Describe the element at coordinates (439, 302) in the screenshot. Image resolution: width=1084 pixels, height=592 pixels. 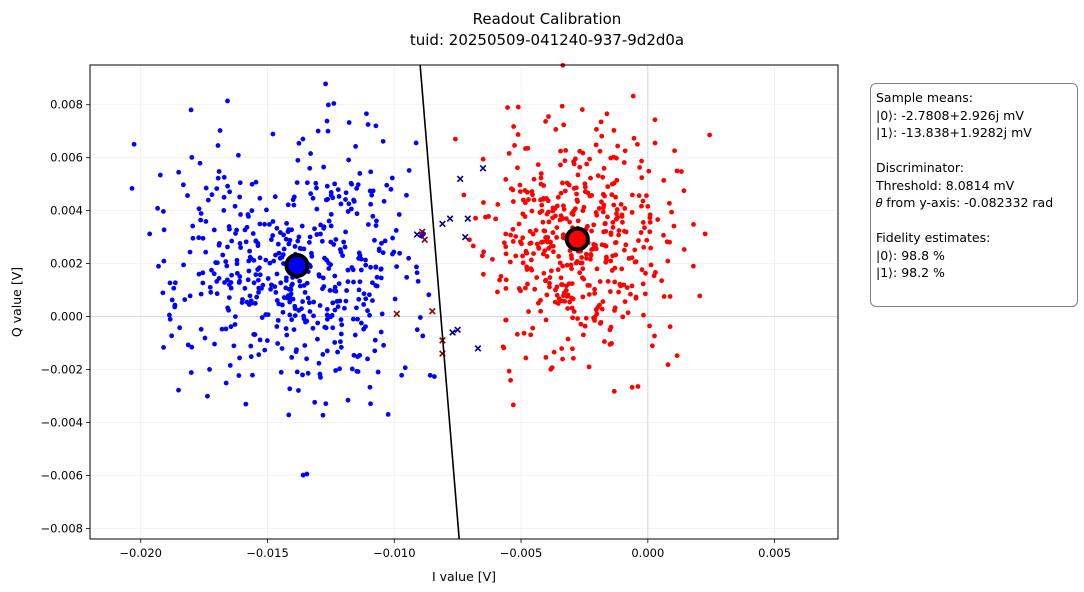
I see `threshold-line-layer` at that location.